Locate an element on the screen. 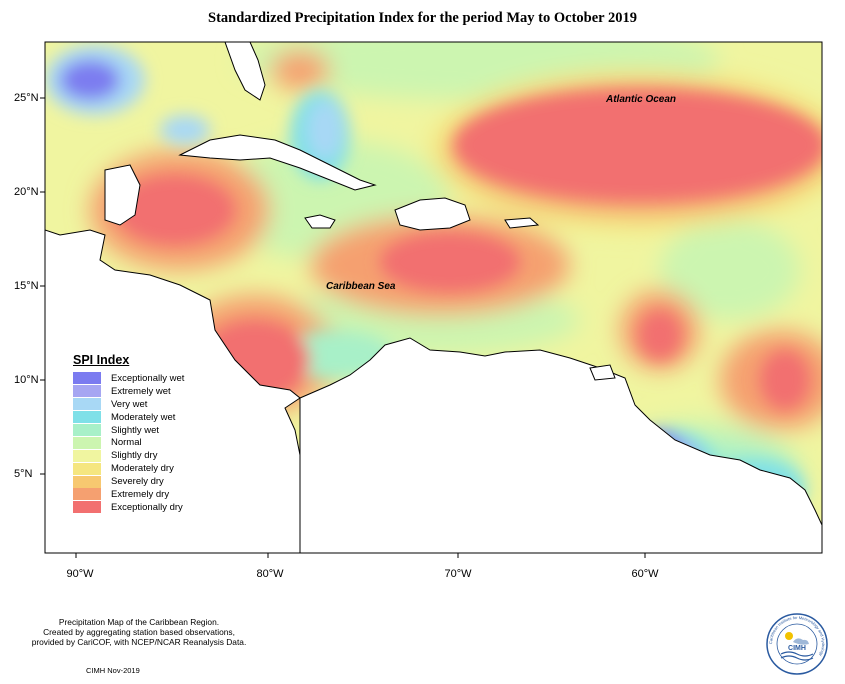  lon-tick-label: 80°W is located at coordinates (270, 574).